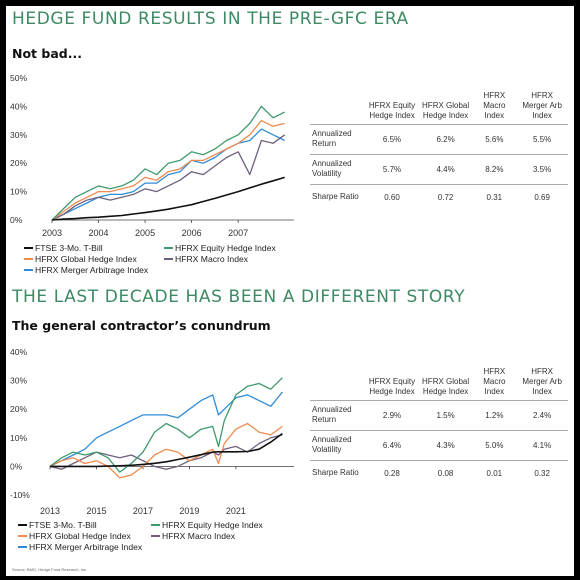 The image size is (580, 580). What do you see at coordinates (542, 445) in the screenshot?
I see `table-cell: 4.1%` at bounding box center [542, 445].